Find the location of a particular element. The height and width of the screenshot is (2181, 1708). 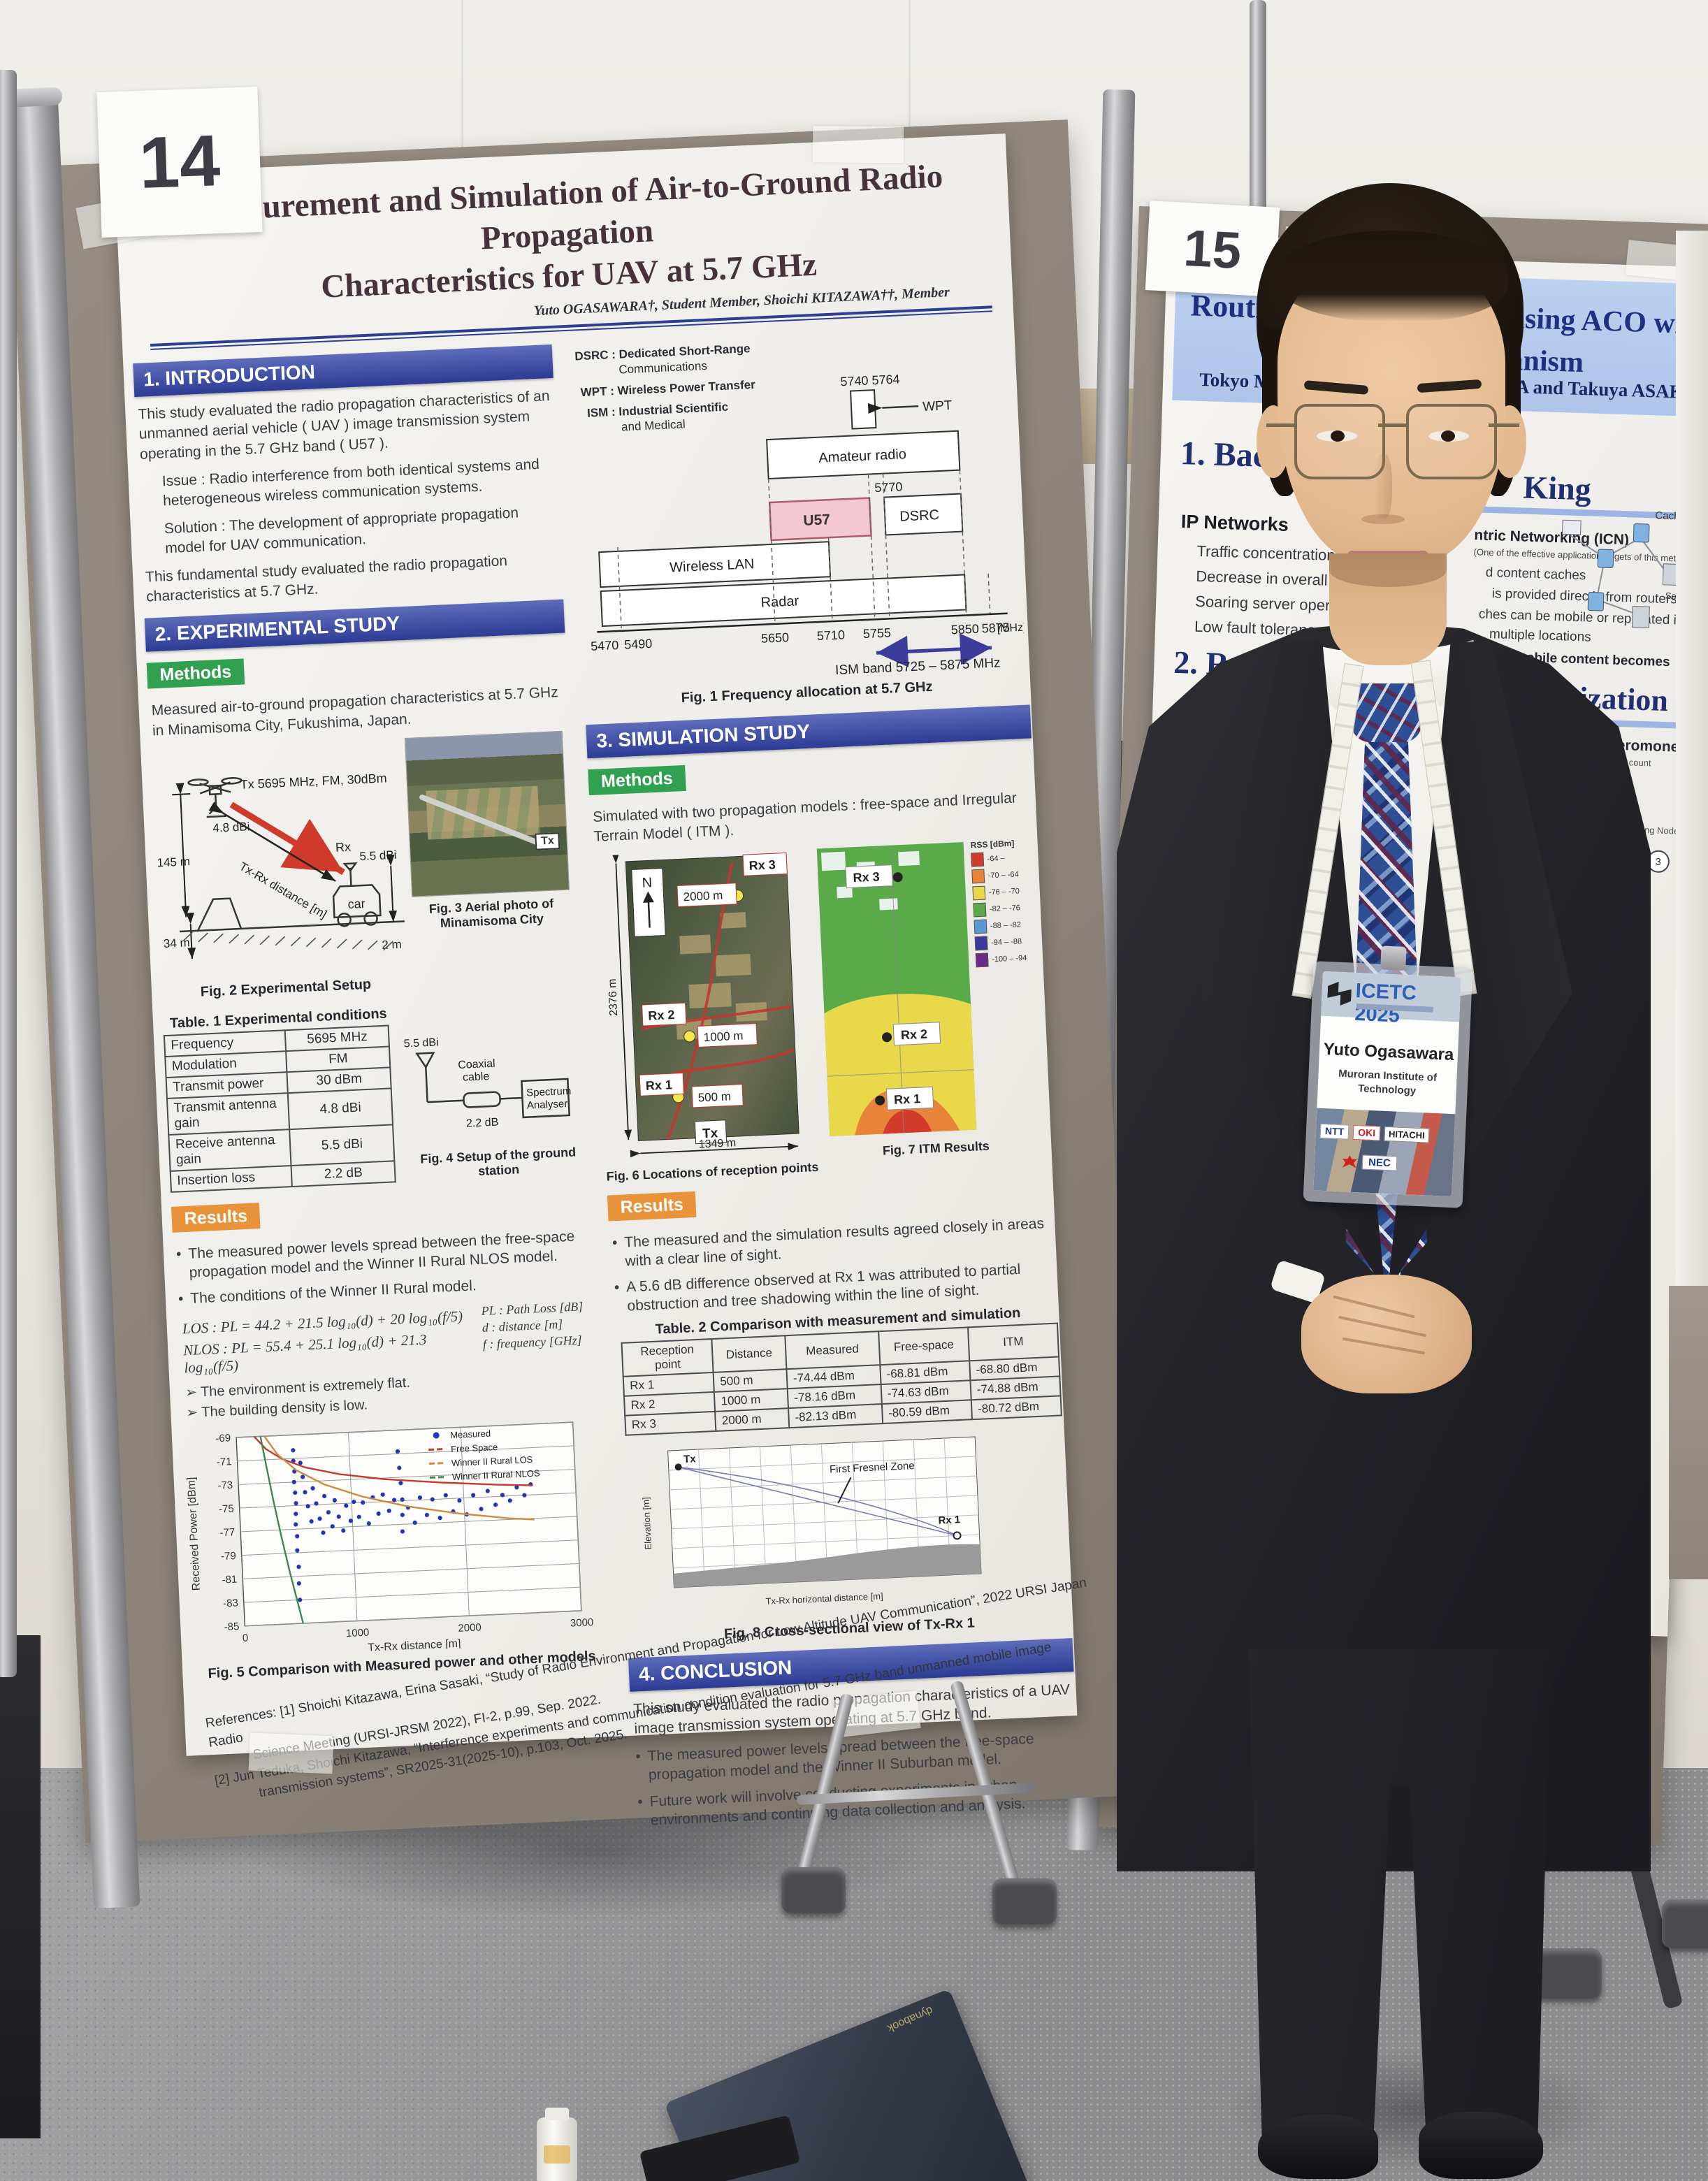

eye-right is located at coordinates (1448, 436).